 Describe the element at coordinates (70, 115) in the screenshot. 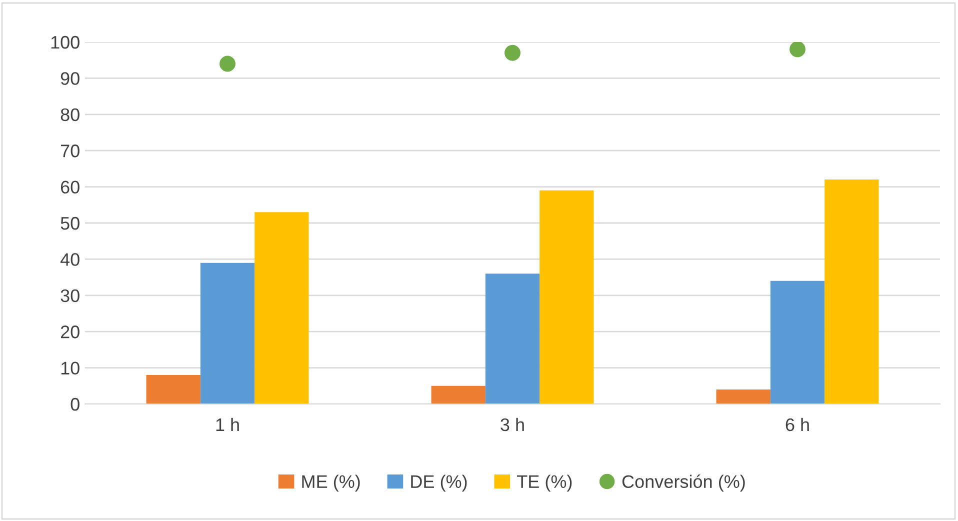

I see `y-tick-label: 80` at that location.